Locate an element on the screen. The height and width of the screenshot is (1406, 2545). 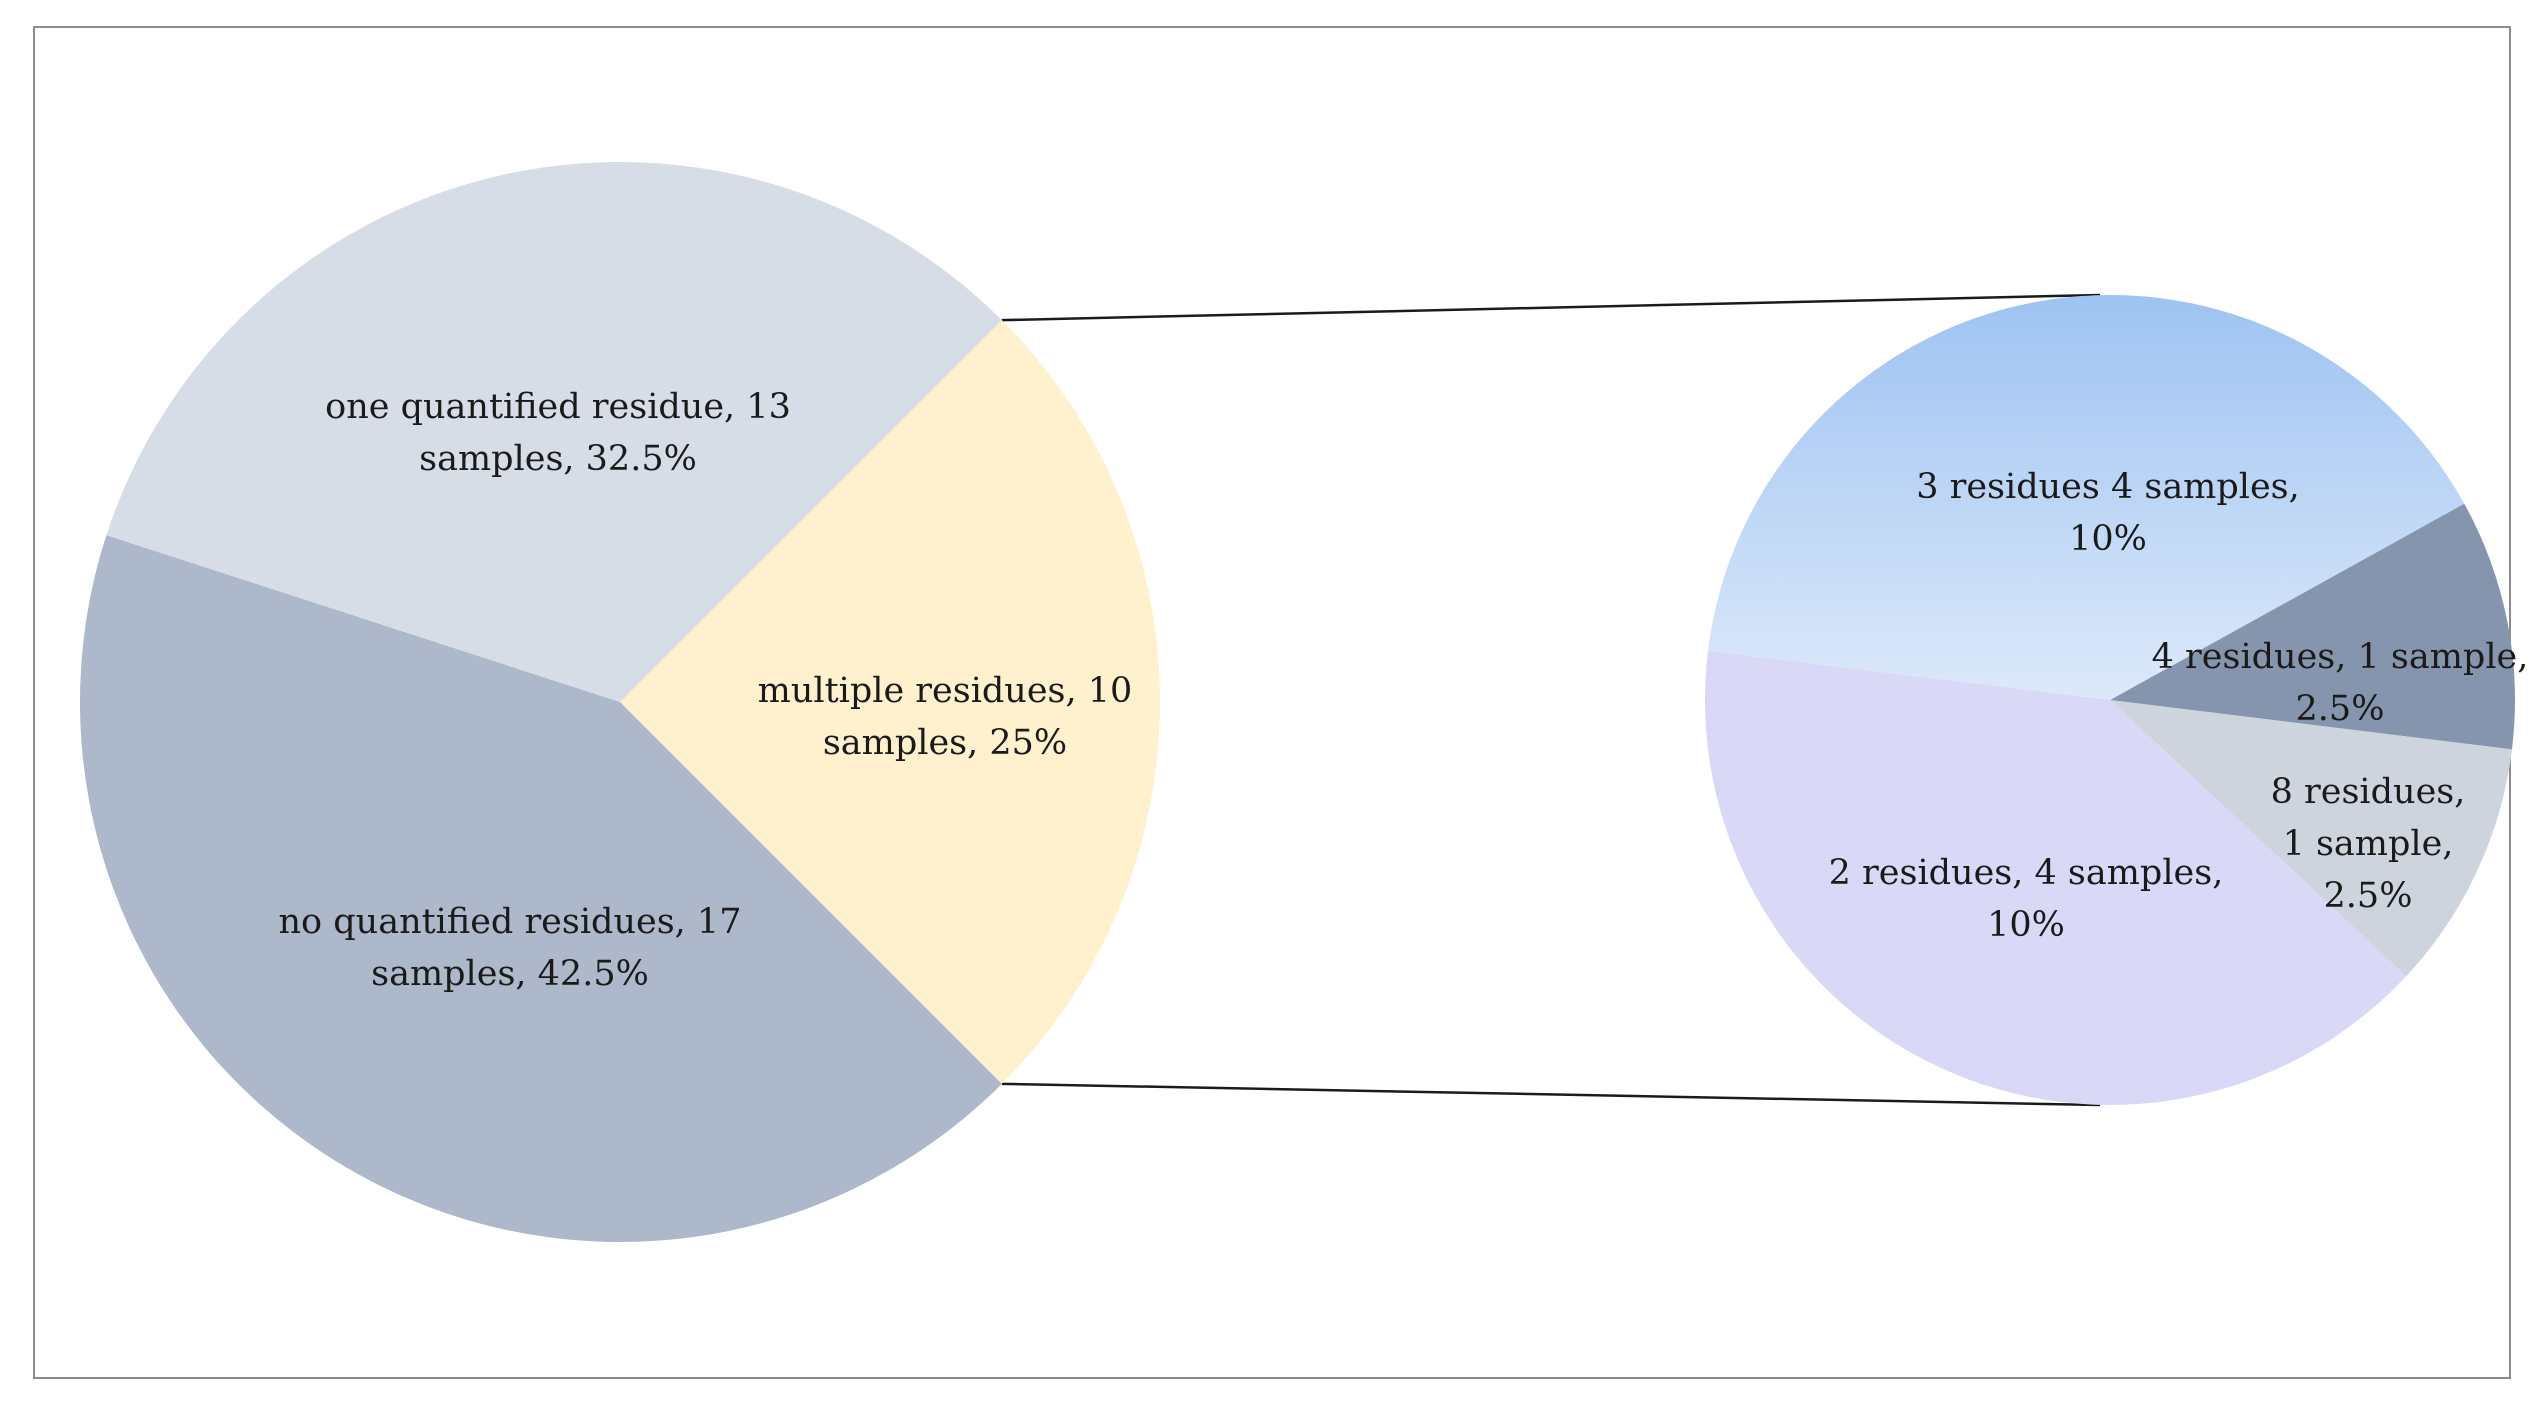
pie-slice-one-quantified-residue is located at coordinates (554, 431).